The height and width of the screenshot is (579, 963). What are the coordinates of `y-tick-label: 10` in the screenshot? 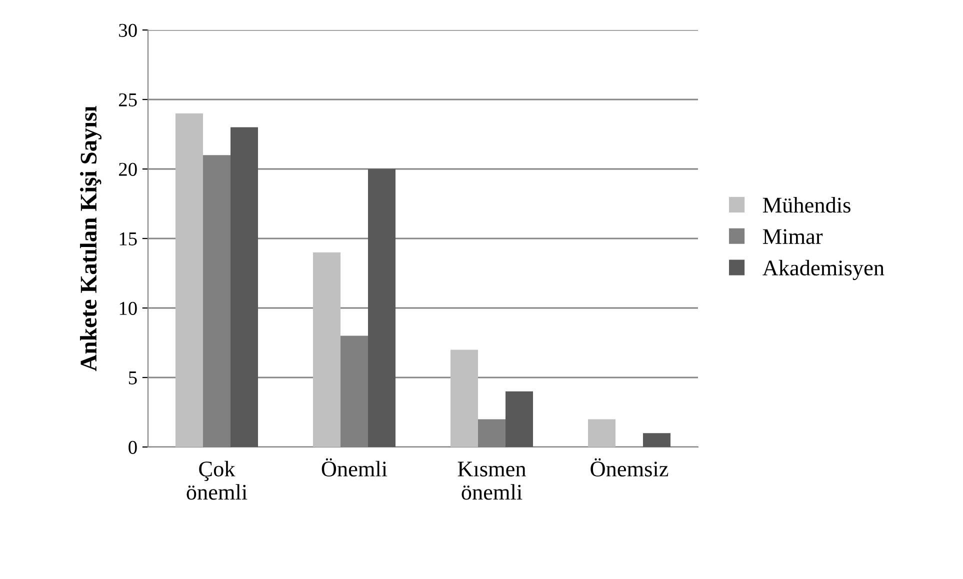 It's located at (128, 308).